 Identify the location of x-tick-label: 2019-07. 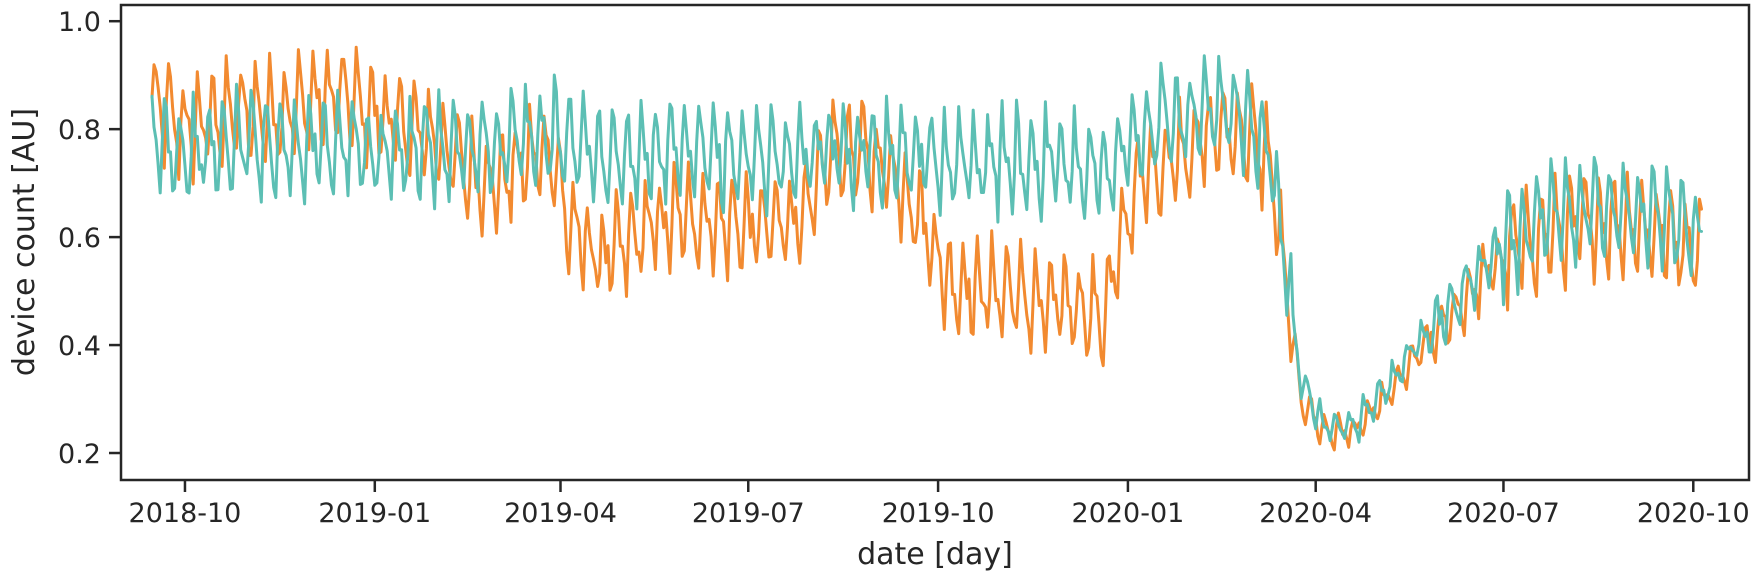
(748, 513).